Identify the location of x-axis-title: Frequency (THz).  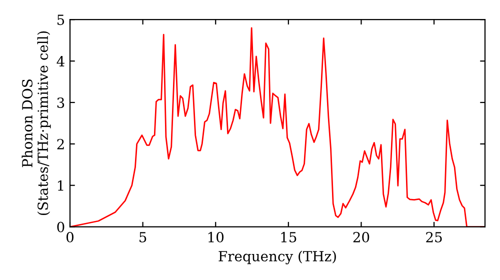
(277, 257).